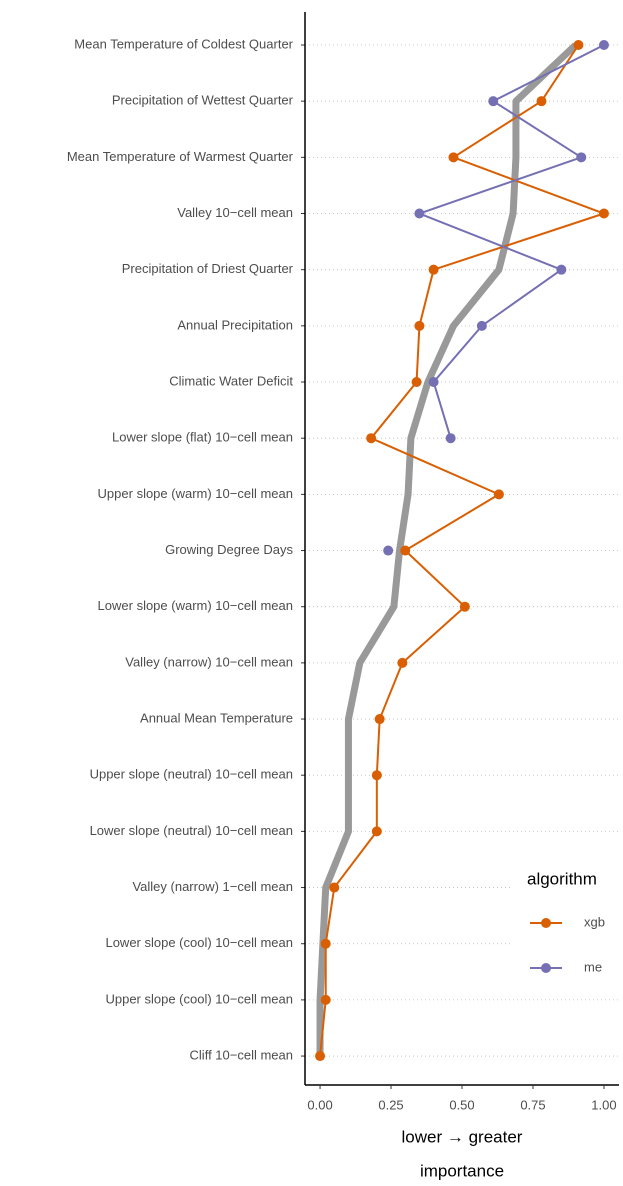 The width and height of the screenshot is (623, 1186). I want to click on y-tick-label: Valley (narrow) 1−cell mean, so click(212, 886).